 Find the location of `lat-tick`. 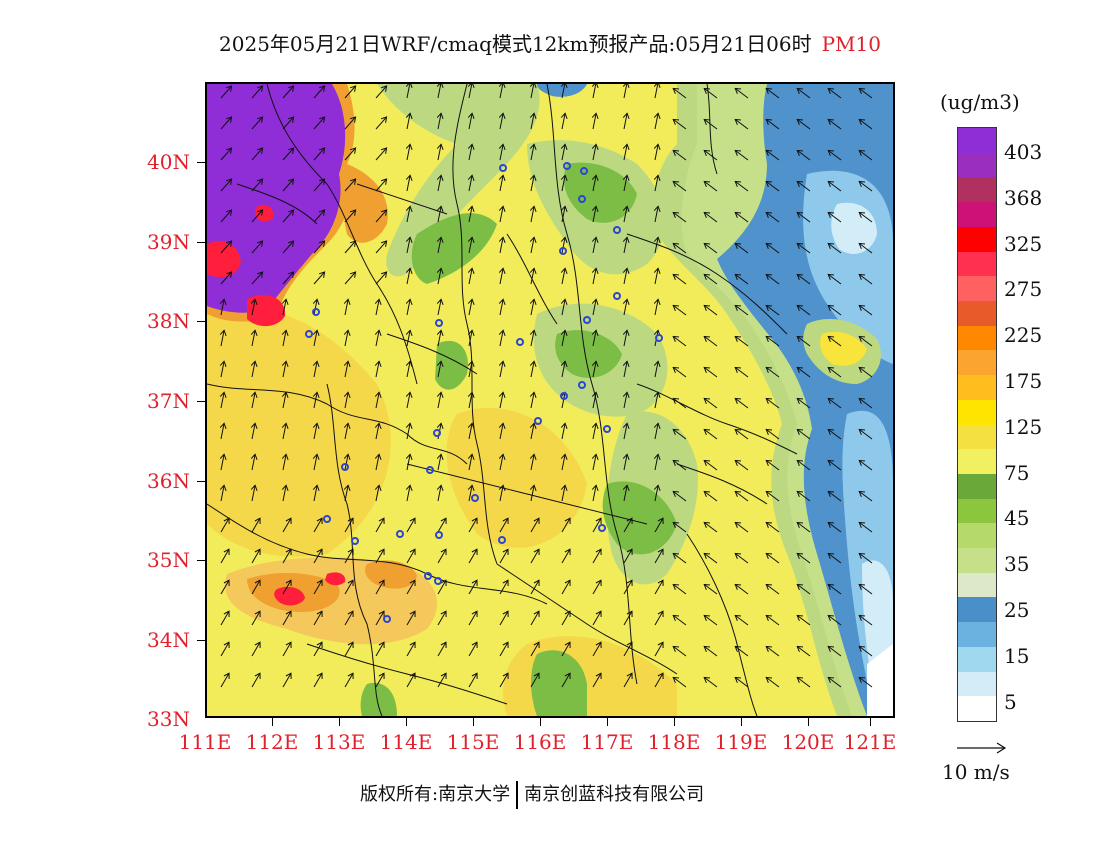

lat-tick is located at coordinates (201, 560).